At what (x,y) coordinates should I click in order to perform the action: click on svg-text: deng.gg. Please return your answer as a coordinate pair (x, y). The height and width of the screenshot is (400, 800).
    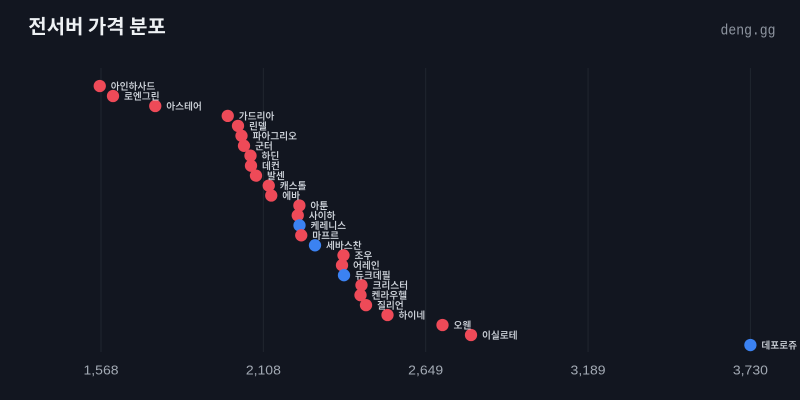
    Looking at the image, I should click on (748, 31).